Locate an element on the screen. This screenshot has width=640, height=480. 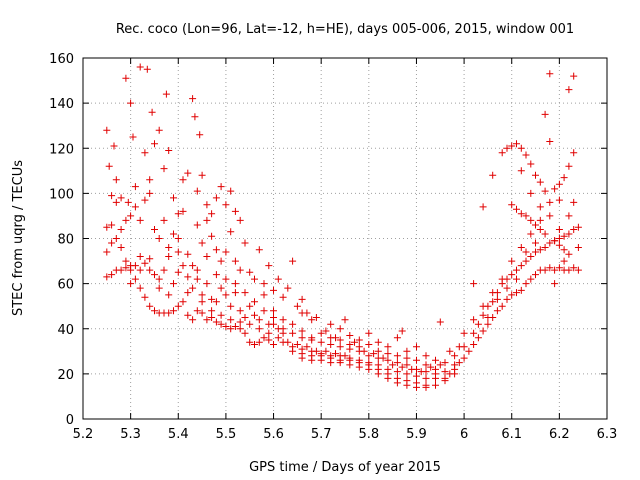
x-tick-label: 6.3 is located at coordinates (607, 434).